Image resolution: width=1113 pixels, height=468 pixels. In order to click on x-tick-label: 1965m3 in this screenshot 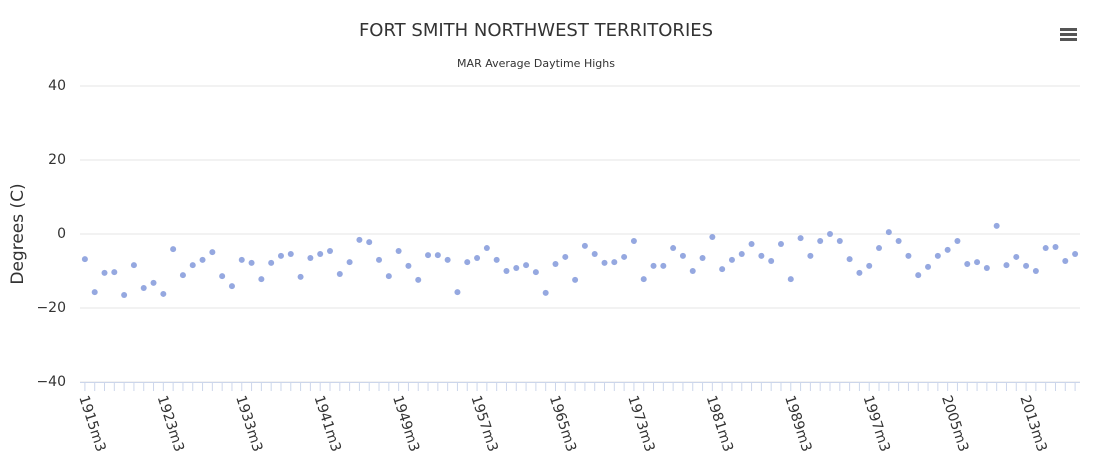, I will do `click(562, 424)`.